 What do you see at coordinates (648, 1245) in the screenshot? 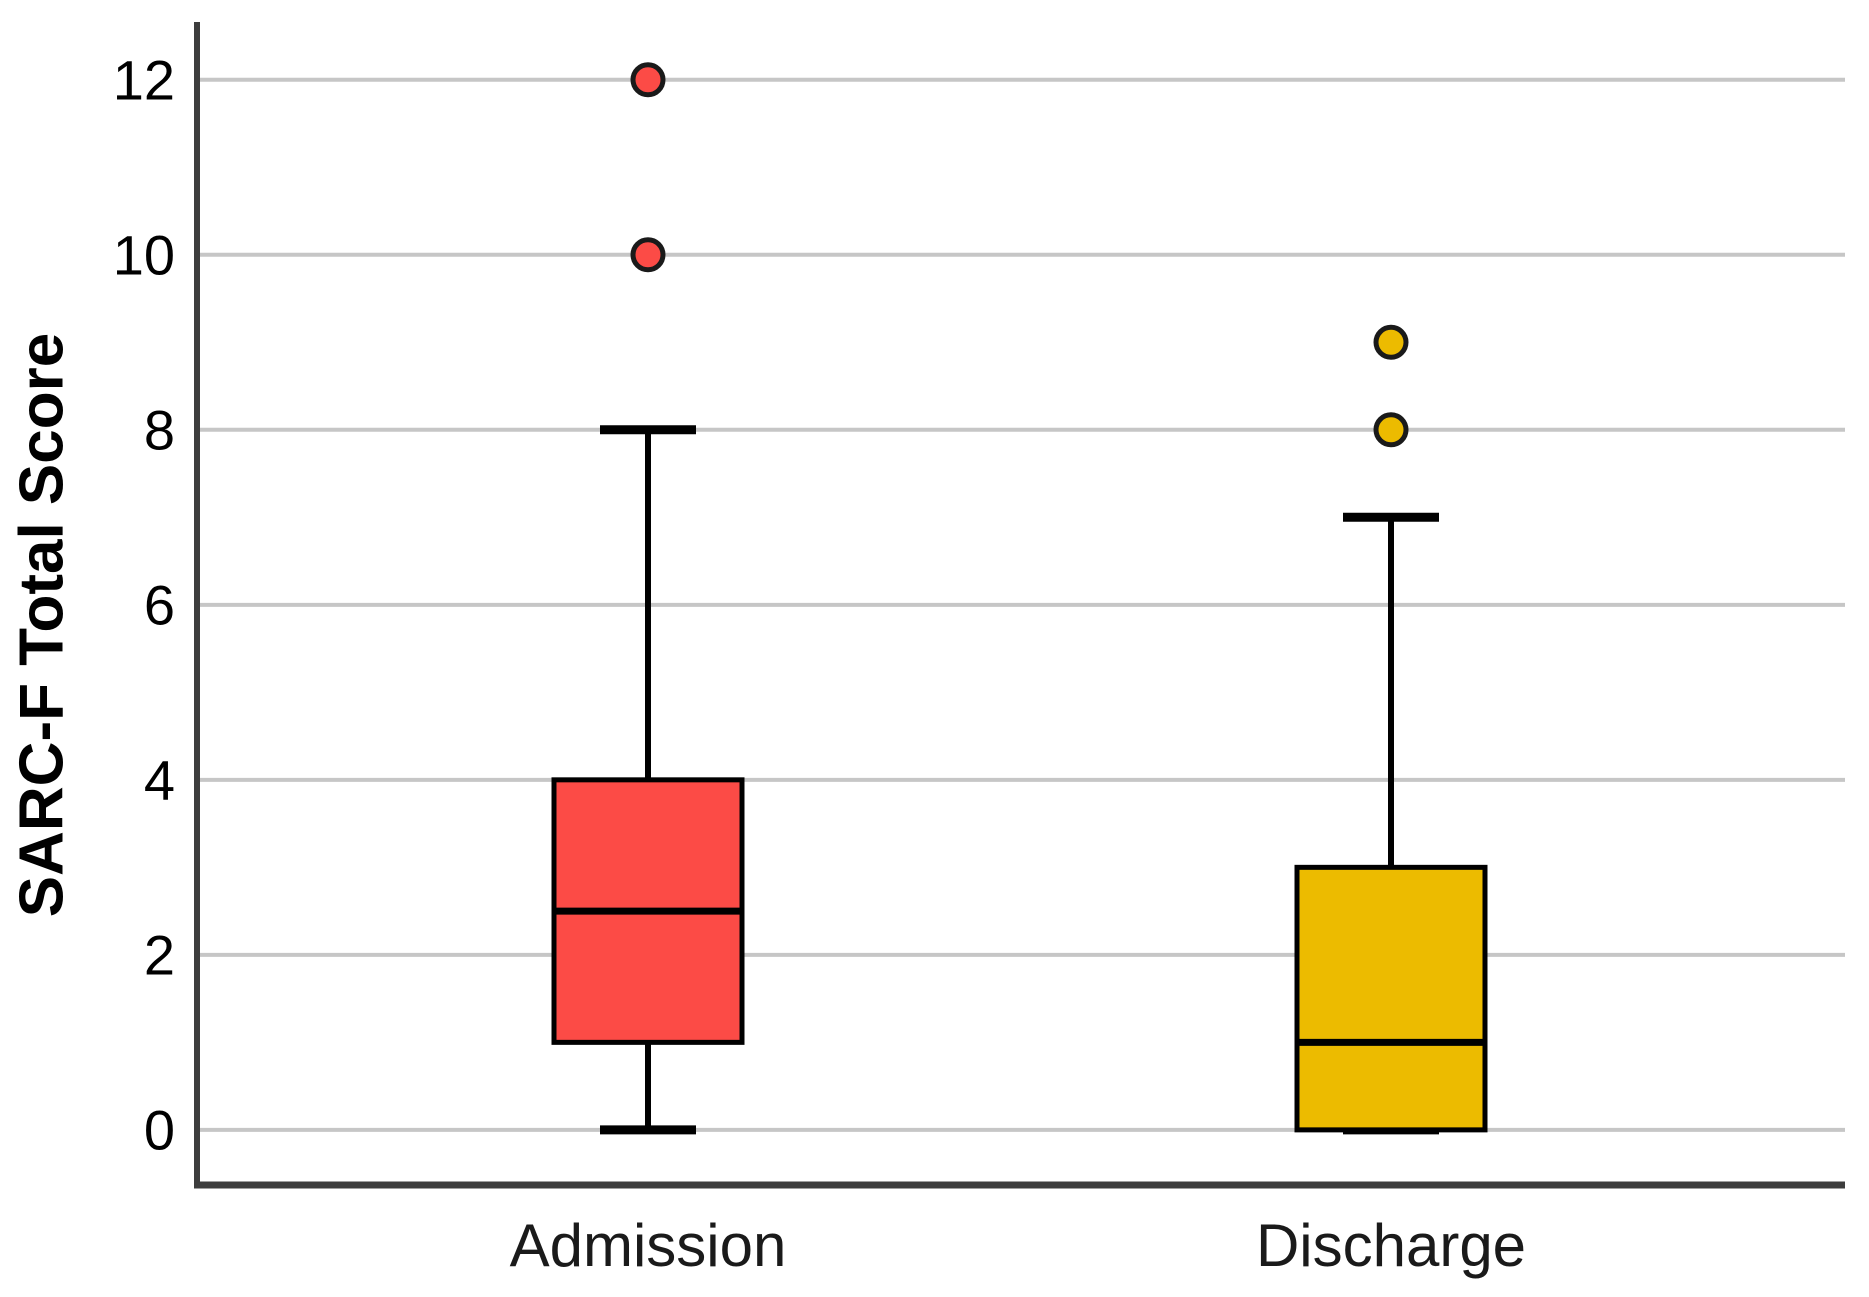
I see `x-category-label-admission: Admission` at bounding box center [648, 1245].